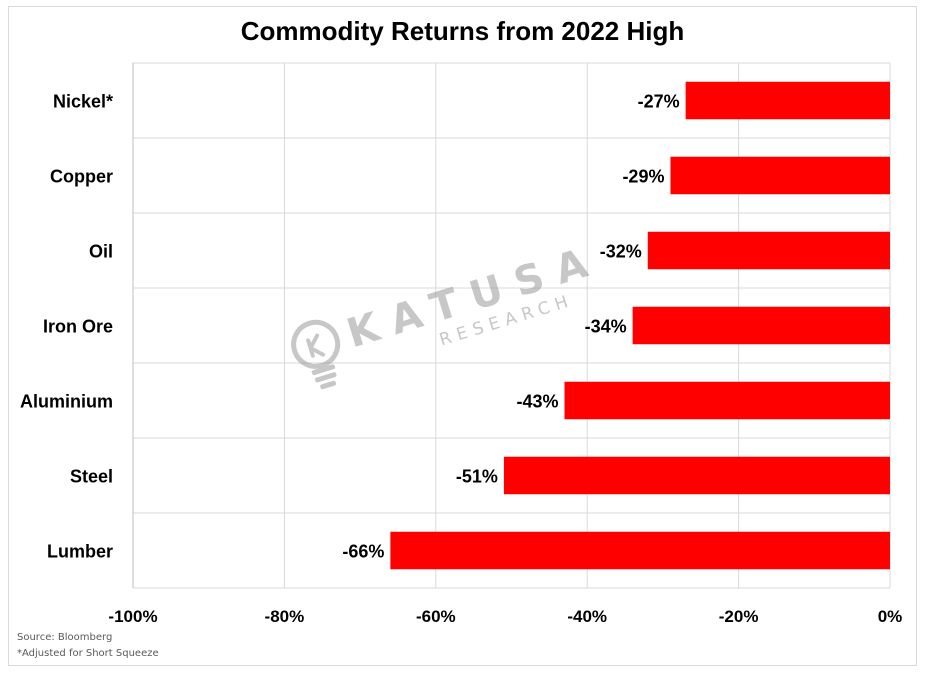 The image size is (925, 675). What do you see at coordinates (890, 616) in the screenshot?
I see `x-tick-label: 0%` at bounding box center [890, 616].